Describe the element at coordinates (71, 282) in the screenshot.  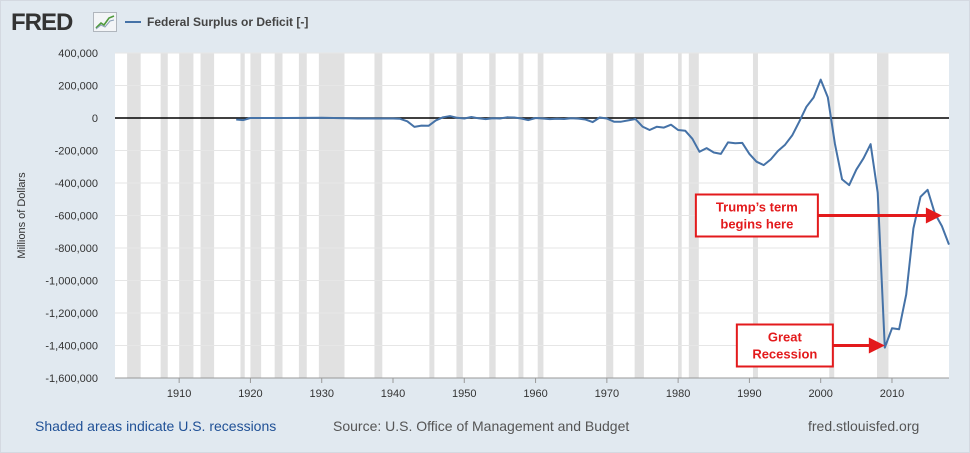
I see `y-tick-label: -1,000,000` at that location.